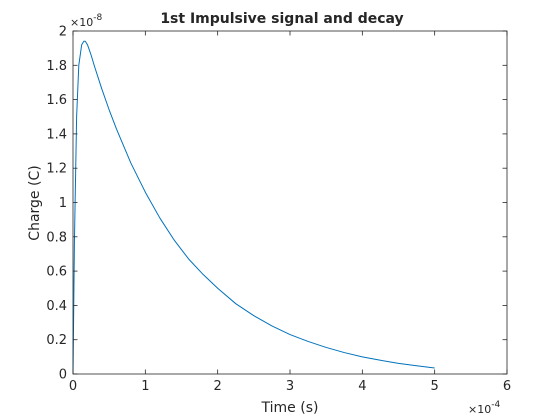  I want to click on y-exponent-power: -8, so click(97, 18).